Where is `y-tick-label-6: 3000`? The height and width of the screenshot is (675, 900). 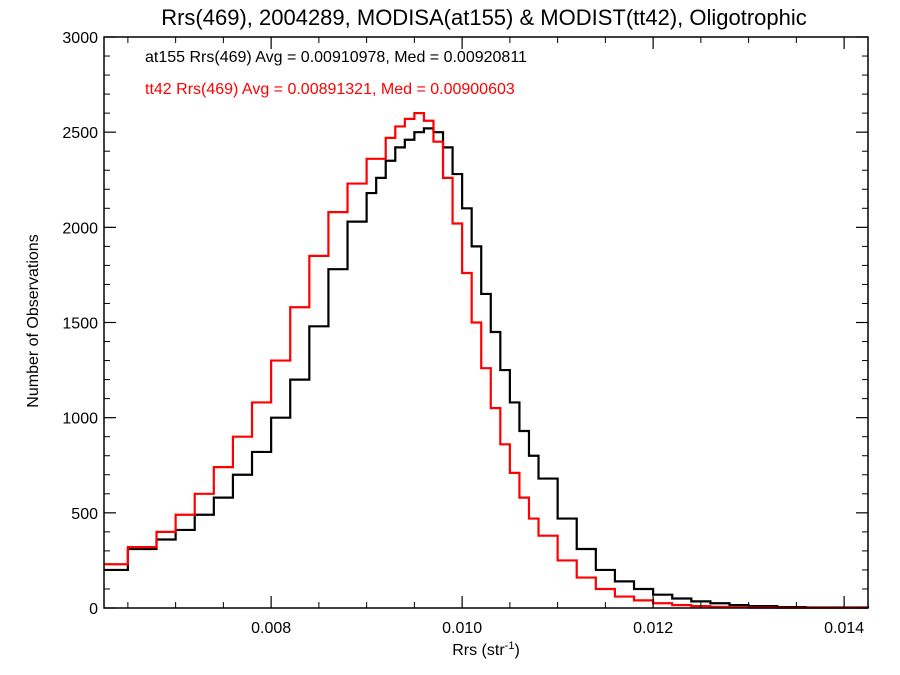 y-tick-label-6: 3000 is located at coordinates (80, 38).